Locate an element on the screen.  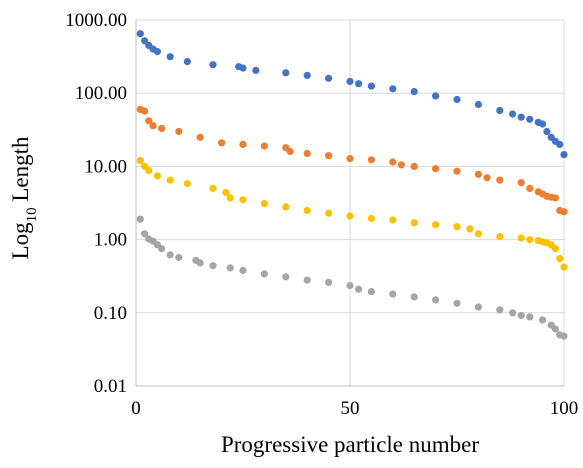
x-tick-label: 100 is located at coordinates (564, 408).